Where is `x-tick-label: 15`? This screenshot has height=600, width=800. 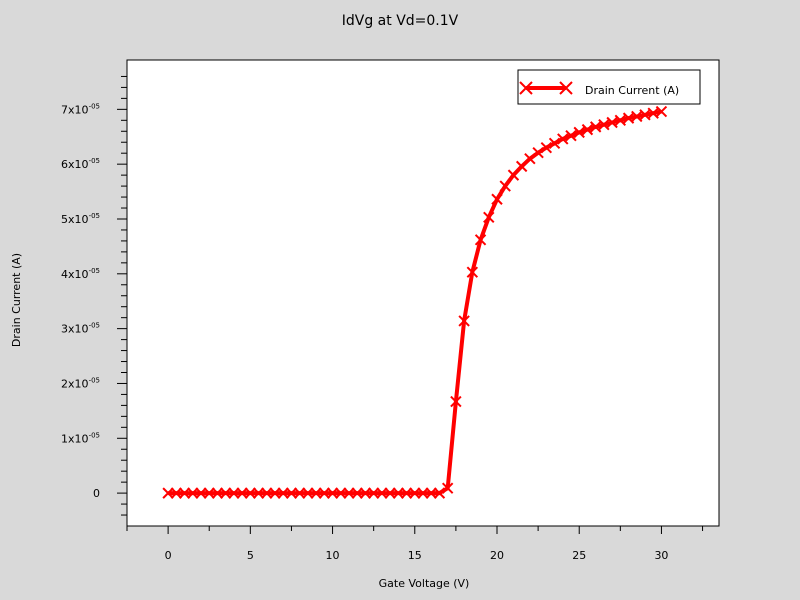 x-tick-label: 15 is located at coordinates (415, 555).